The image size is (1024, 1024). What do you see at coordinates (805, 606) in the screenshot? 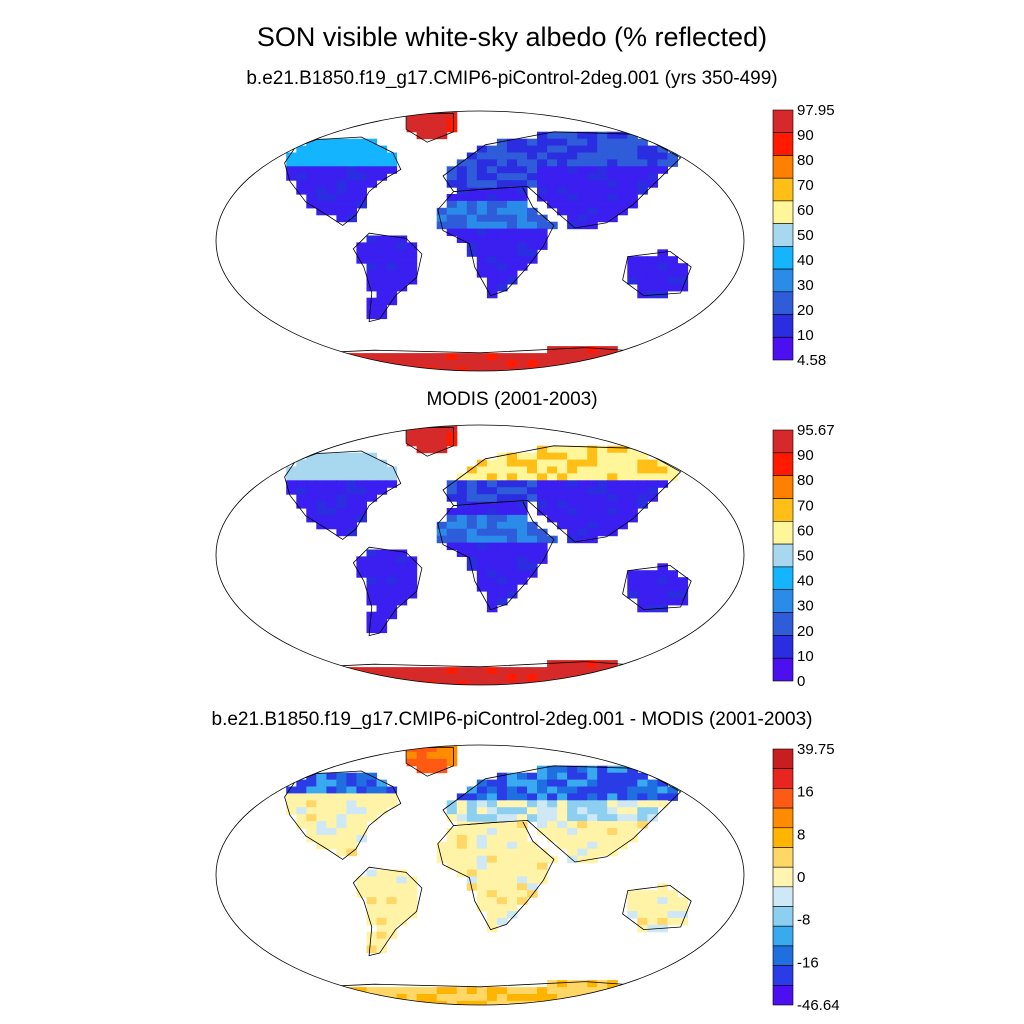
I see `colorbar-2-label: 30` at bounding box center [805, 606].